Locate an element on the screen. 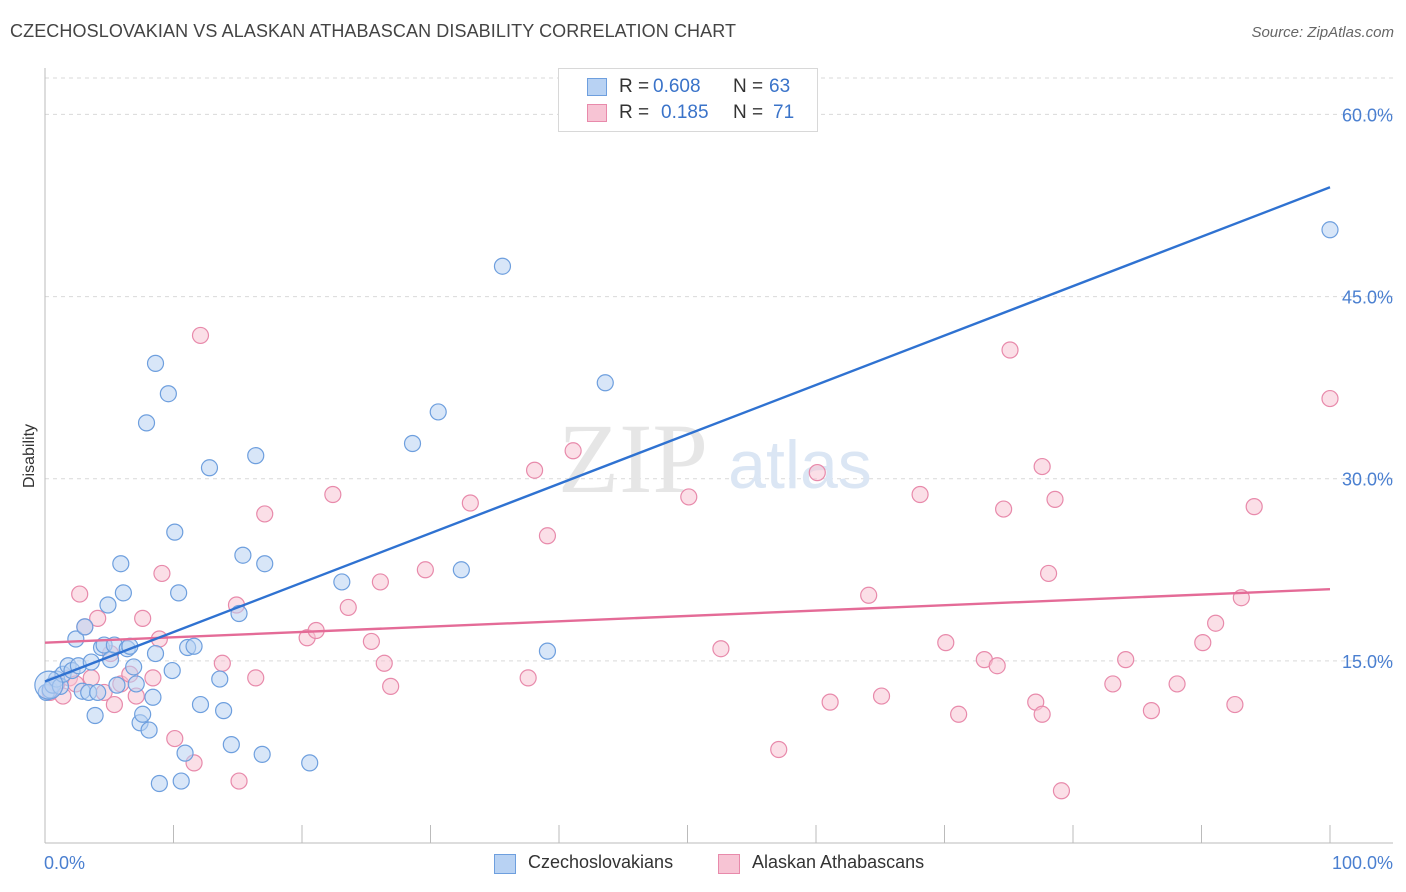 The image size is (1406, 892). legend-label-czechoslovakians: Czechoslovakians is located at coordinates (601, 862).